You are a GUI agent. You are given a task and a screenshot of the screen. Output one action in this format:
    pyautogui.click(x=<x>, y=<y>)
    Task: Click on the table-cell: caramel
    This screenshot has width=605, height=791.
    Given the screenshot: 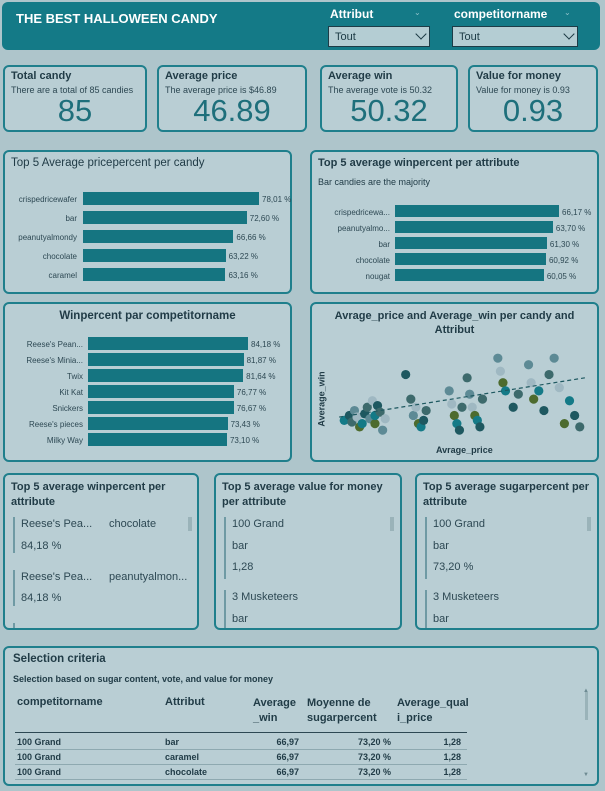 What is the action you would take?
    pyautogui.click(x=182, y=757)
    